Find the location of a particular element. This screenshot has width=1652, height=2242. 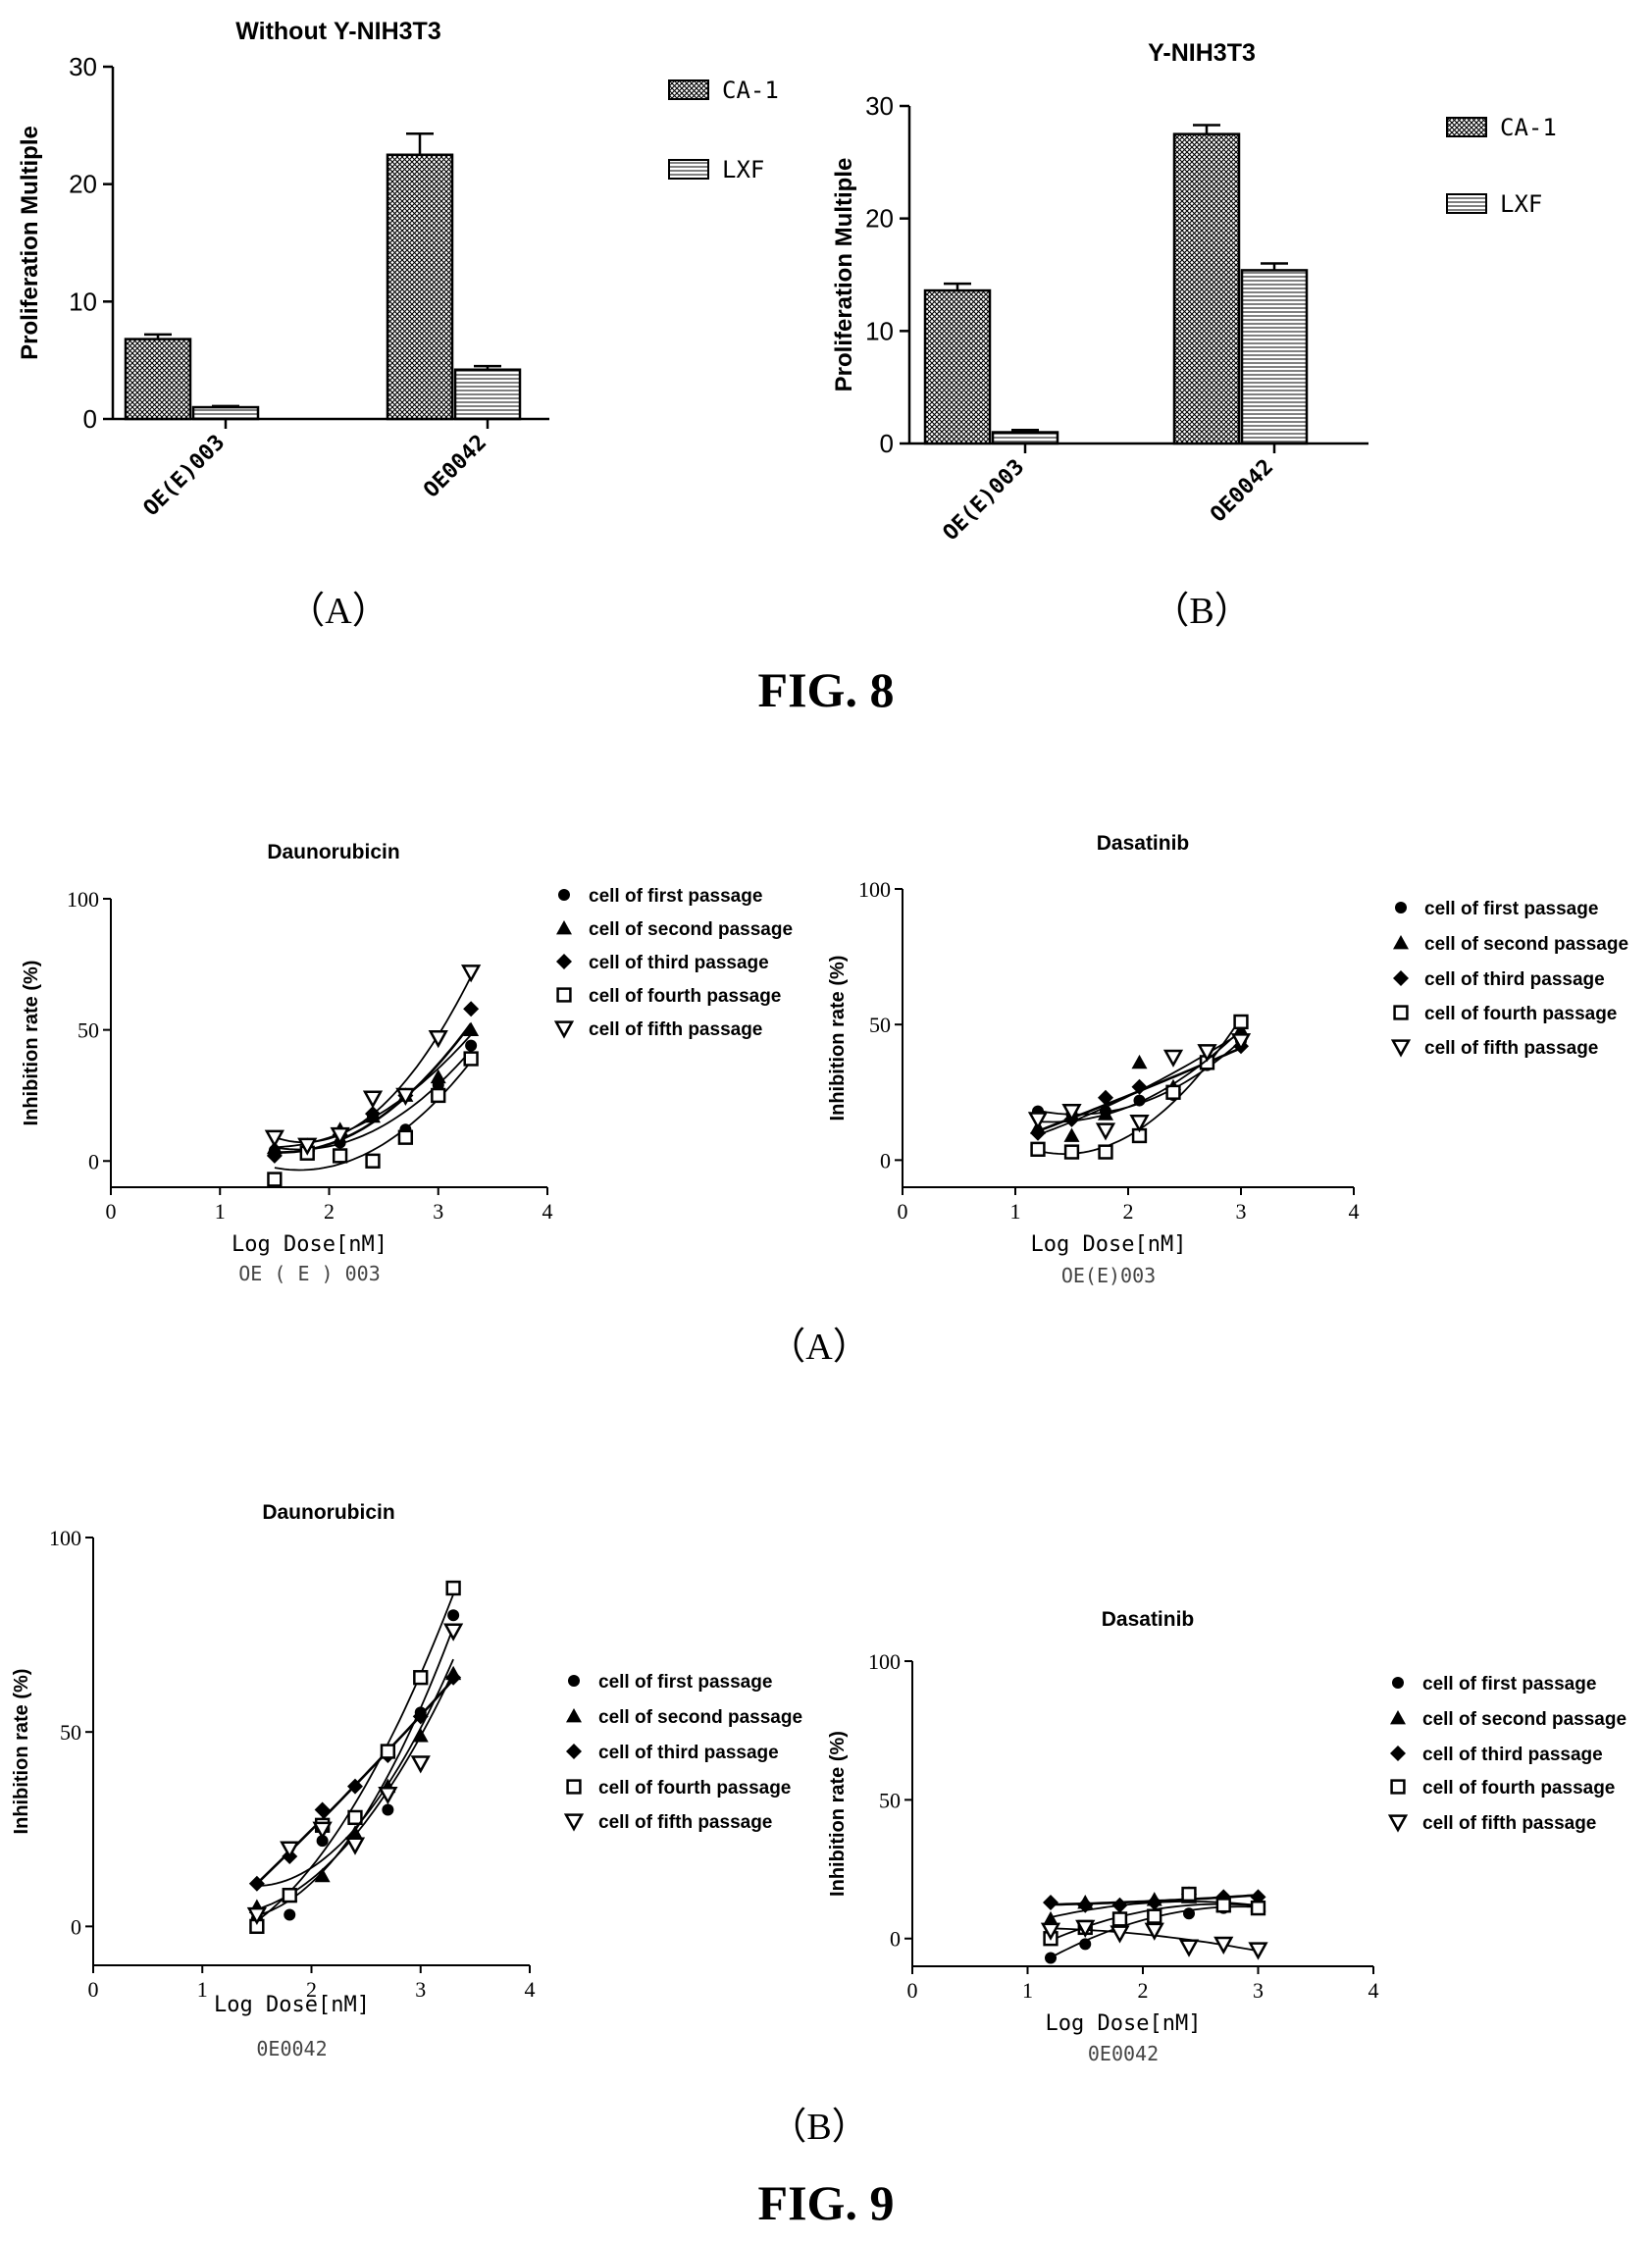

fig9a2-x-tick-label: 3 is located at coordinates (1241, 1211).